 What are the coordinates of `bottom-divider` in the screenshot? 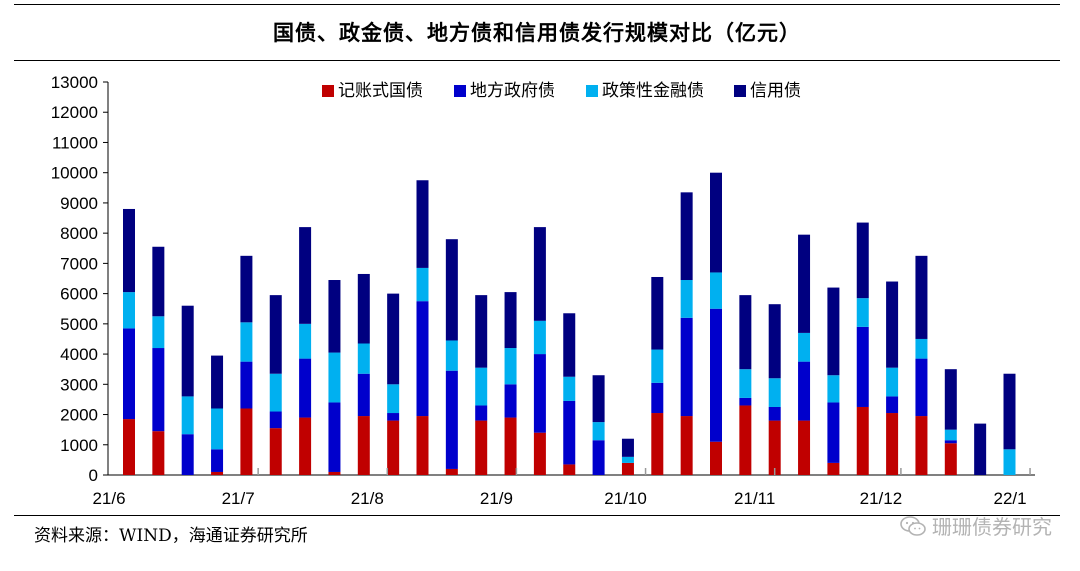 It's located at (537, 515).